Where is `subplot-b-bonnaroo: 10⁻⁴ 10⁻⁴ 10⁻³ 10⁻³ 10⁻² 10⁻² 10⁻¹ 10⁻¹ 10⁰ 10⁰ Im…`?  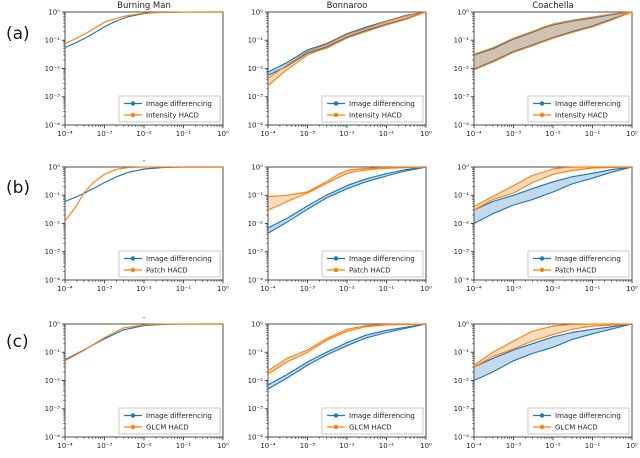
subplot-b-bonnaroo: 10⁻⁴ 10⁻⁴ 10⁻³ 10⁻³ 10⁻² 10⁻² 10⁻¹ 10⁻¹ 10⁰ 10⁰ Im… is located at coordinates (333, 231).